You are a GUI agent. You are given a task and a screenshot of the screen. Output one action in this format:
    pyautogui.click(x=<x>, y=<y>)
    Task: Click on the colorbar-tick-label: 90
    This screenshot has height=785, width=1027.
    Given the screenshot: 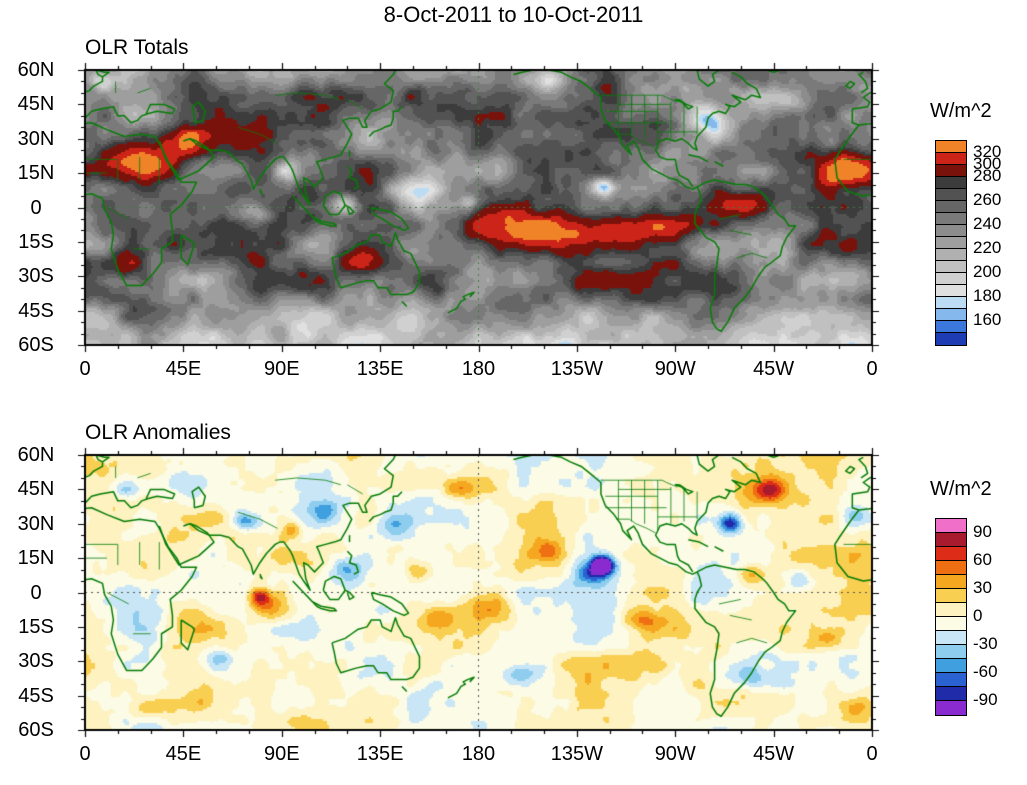 What is the action you would take?
    pyautogui.click(x=982, y=531)
    